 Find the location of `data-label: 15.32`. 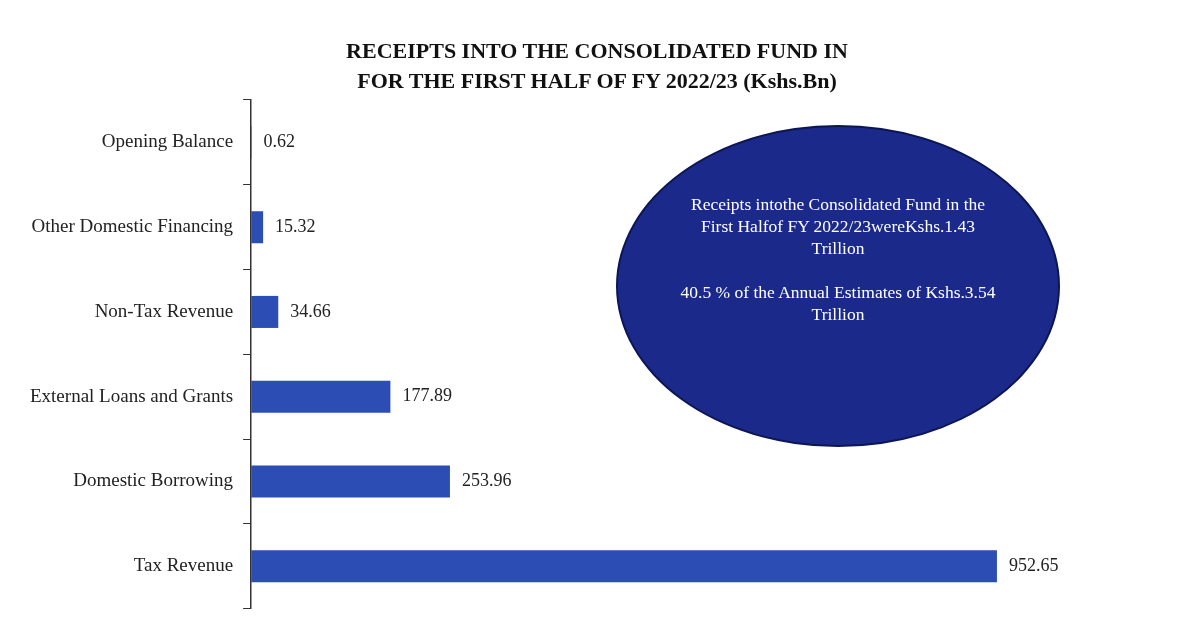

data-label: 15.32 is located at coordinates (295, 225).